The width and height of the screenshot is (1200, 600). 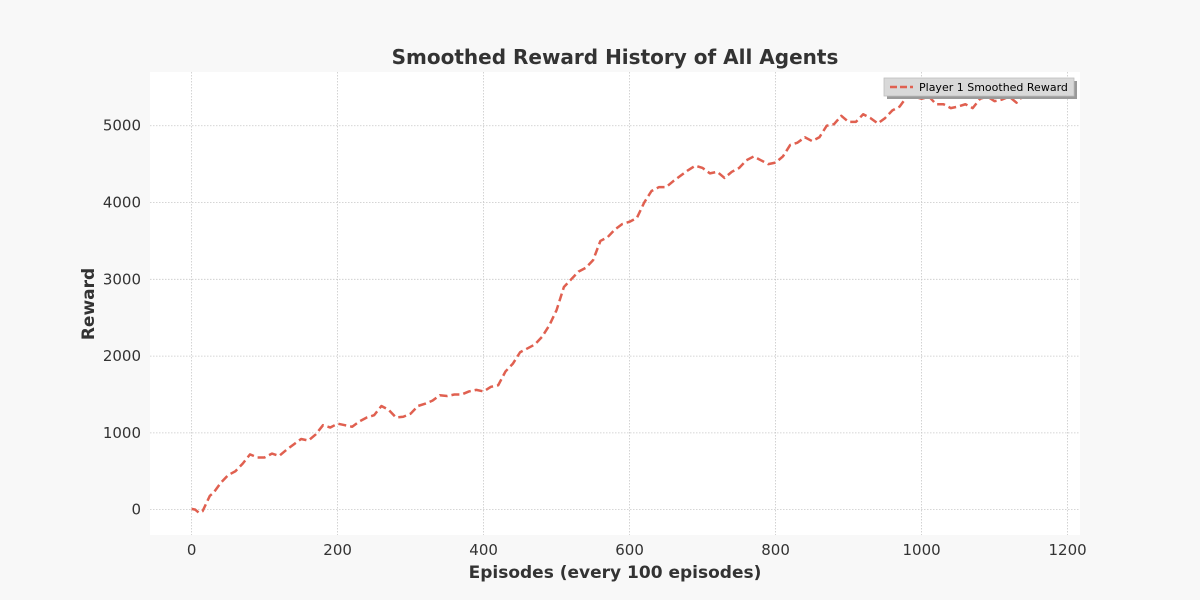 What do you see at coordinates (483, 550) in the screenshot?
I see `x-tick-label: 400` at bounding box center [483, 550].